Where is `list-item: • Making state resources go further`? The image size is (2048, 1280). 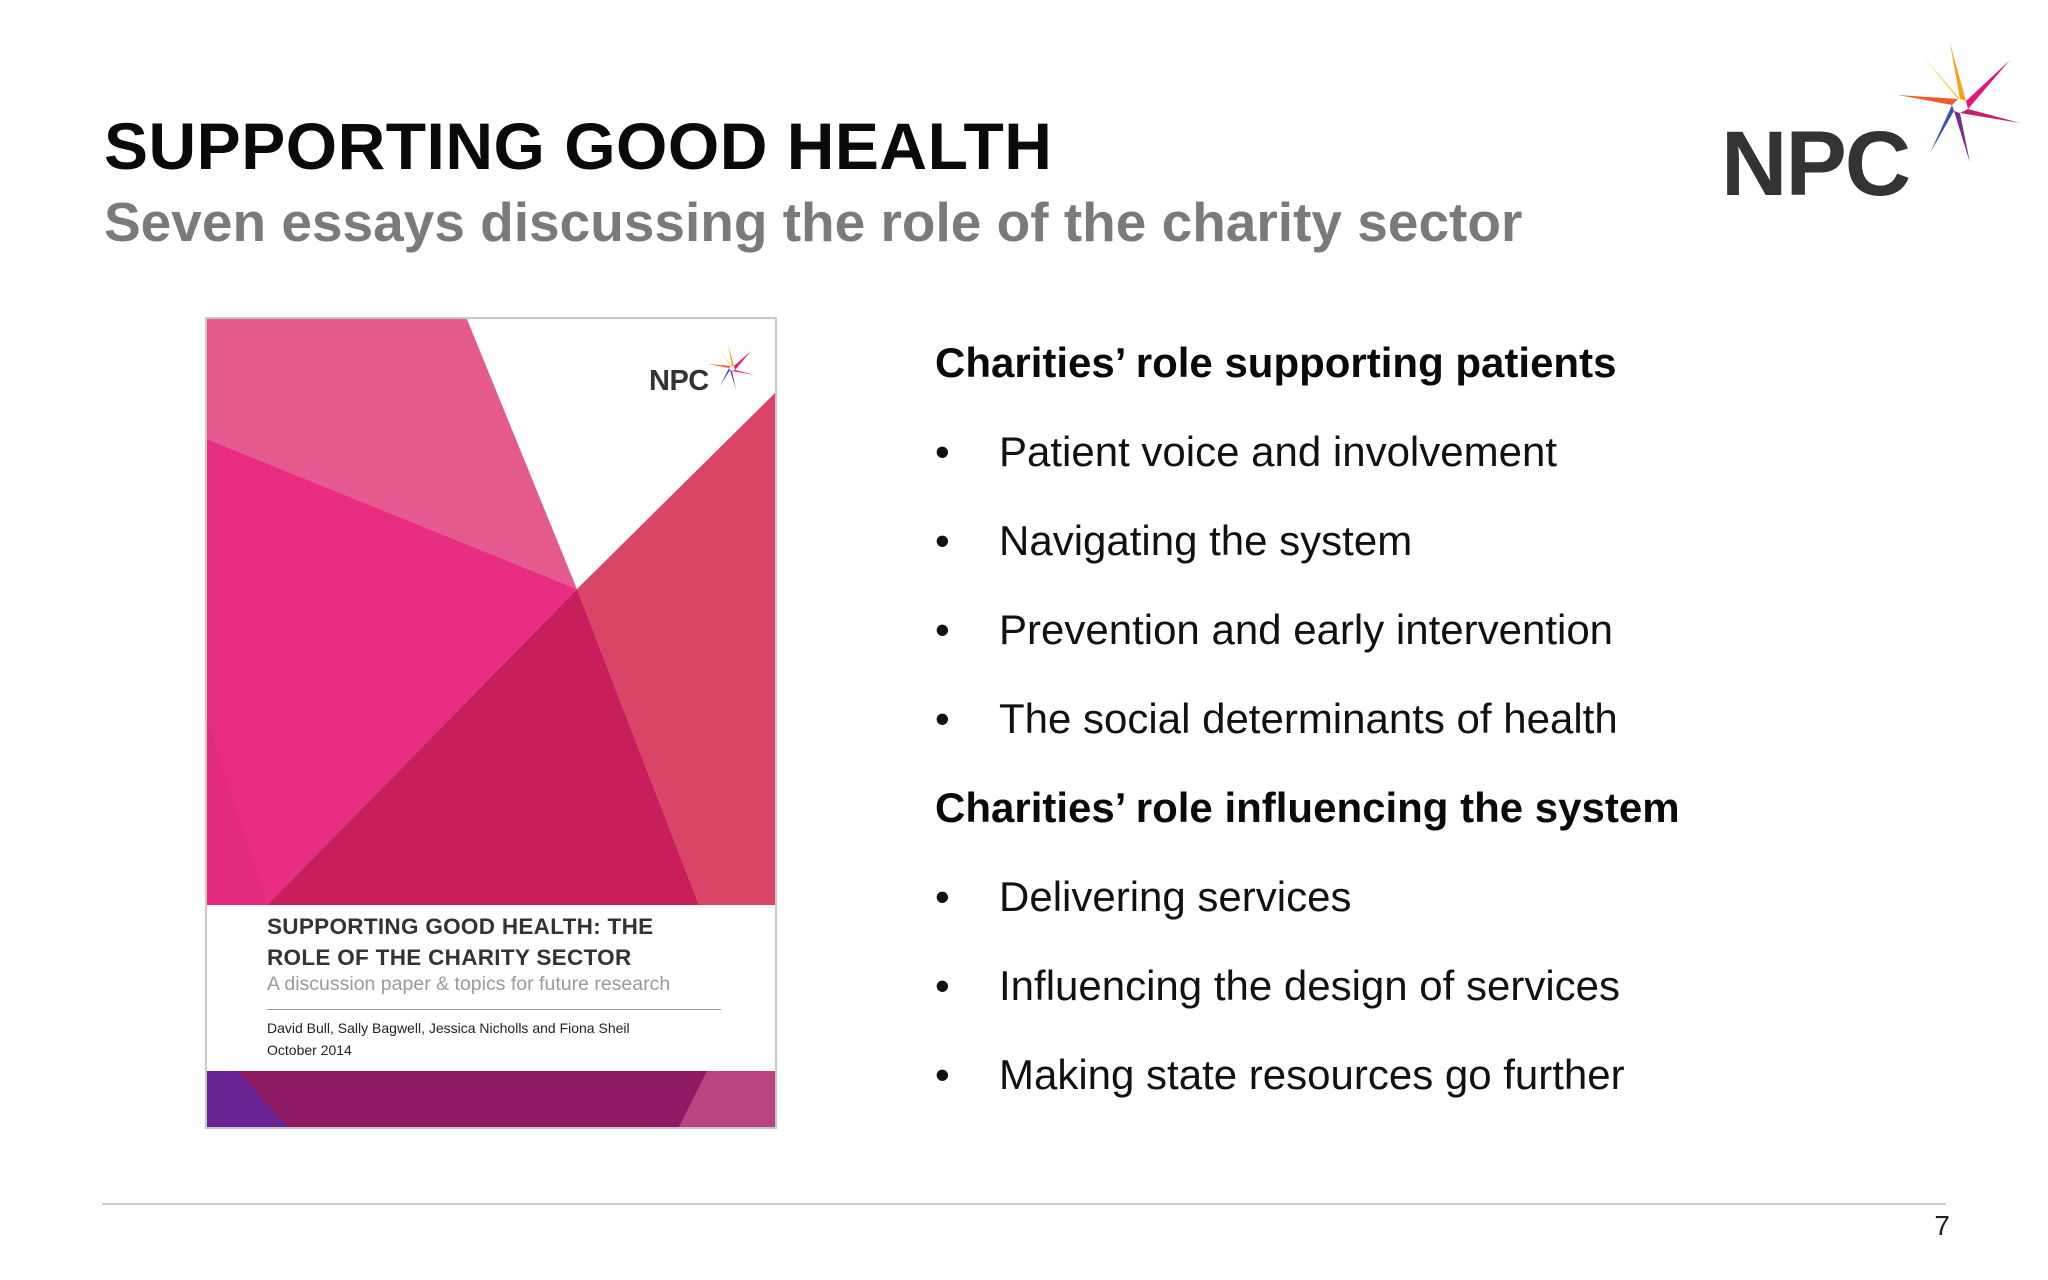
list-item: • Making state resources go further is located at coordinates (1465, 1086).